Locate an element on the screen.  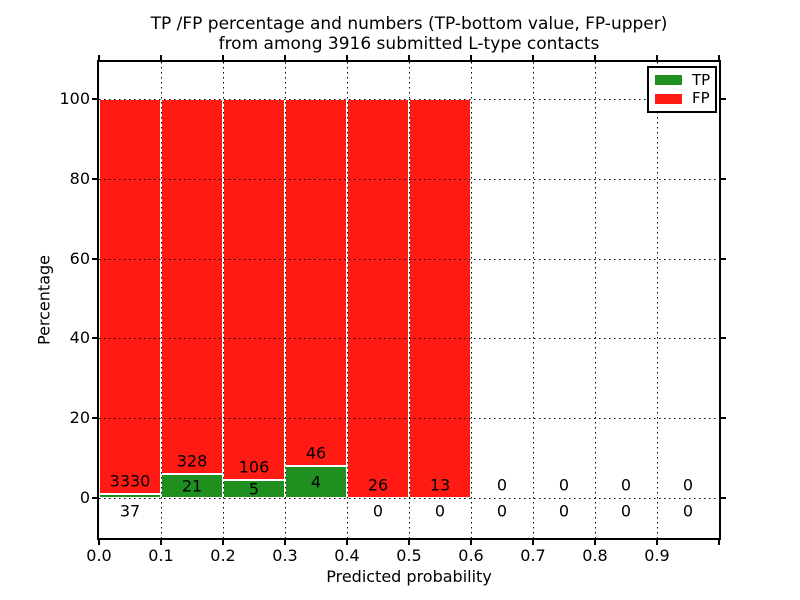
tp-count-label: 5 is located at coordinates (254, 489).